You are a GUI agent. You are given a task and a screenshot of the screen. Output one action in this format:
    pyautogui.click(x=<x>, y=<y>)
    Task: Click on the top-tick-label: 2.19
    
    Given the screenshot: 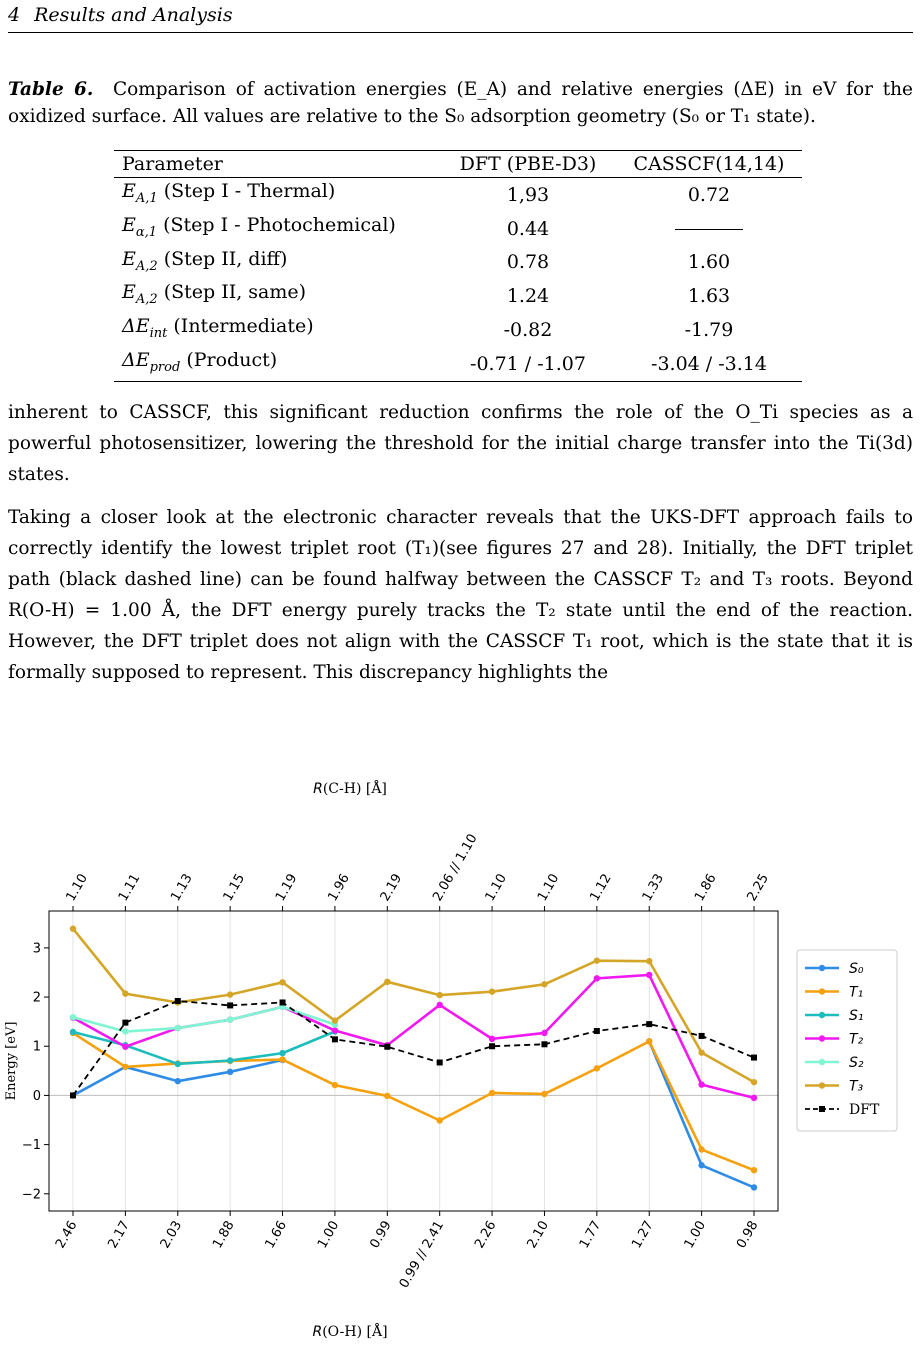 What is the action you would take?
    pyautogui.click(x=391, y=887)
    